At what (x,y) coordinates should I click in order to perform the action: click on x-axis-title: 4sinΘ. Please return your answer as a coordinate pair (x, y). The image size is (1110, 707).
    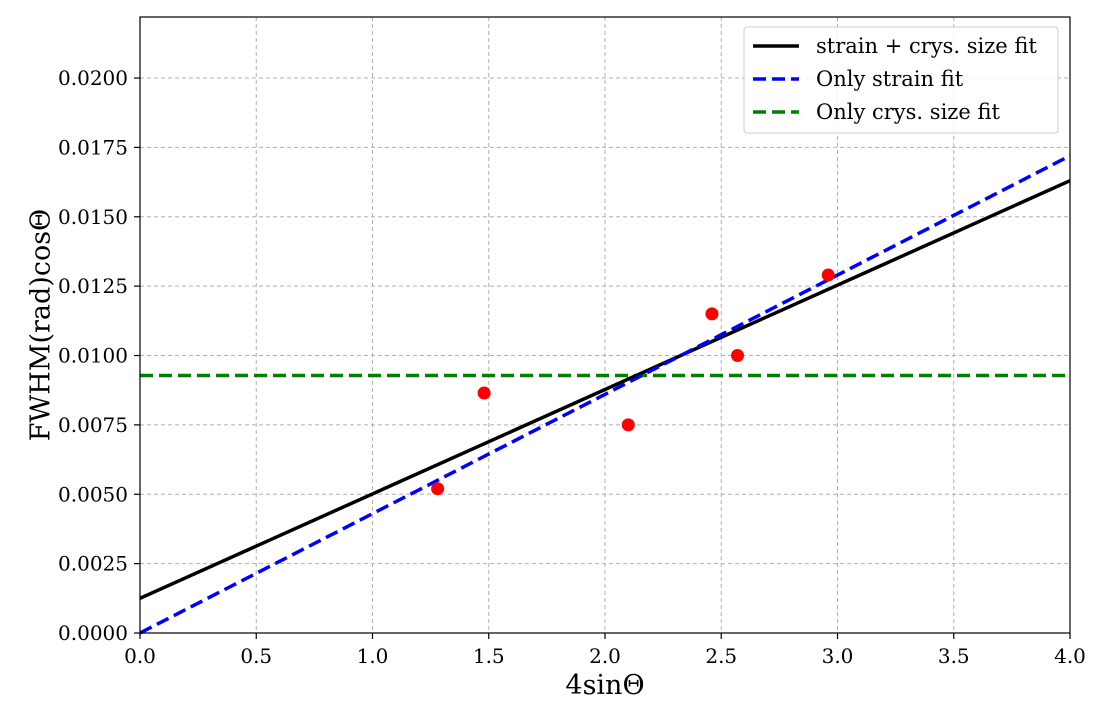
    Looking at the image, I should click on (604, 685).